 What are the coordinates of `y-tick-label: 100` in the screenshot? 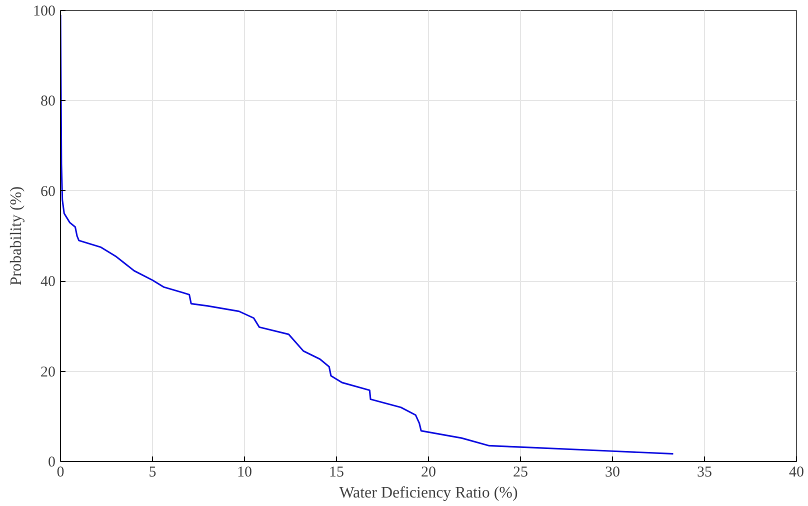 It's located at (44, 12).